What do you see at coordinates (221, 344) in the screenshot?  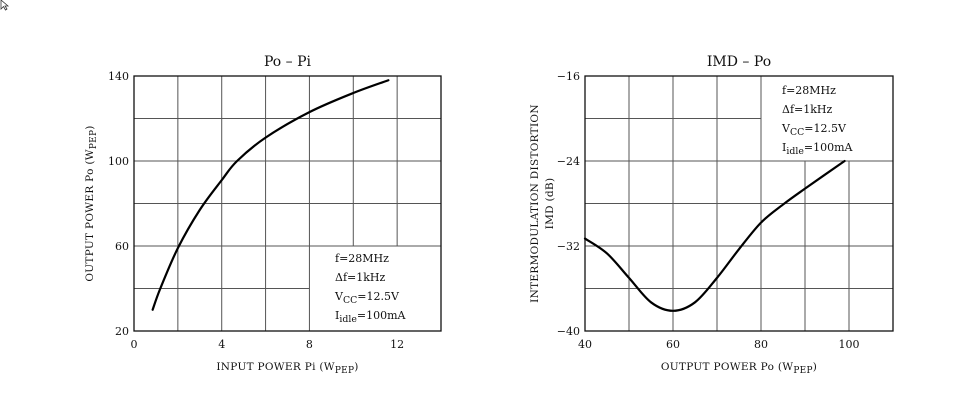 I see `chart1-x-tick-label: 4` at bounding box center [221, 344].